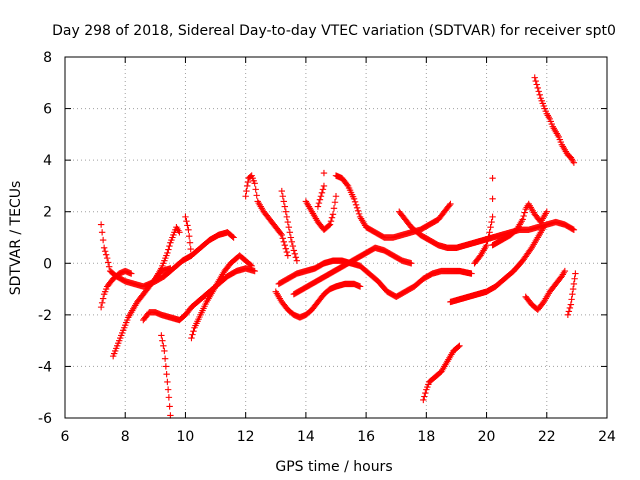 The image size is (640, 480). I want to click on y-tick-label: -4, so click(45, 367).